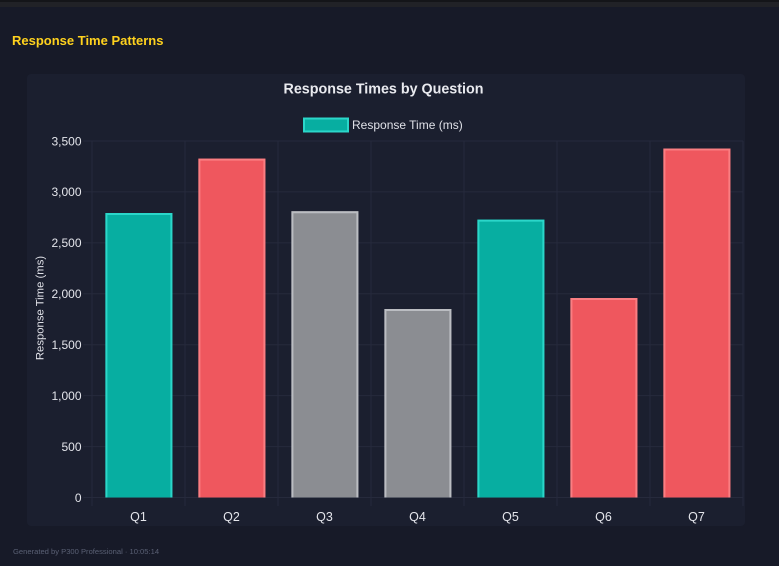 The image size is (779, 566). Describe the element at coordinates (78, 498) in the screenshot. I see `svg-text: 0` at that location.